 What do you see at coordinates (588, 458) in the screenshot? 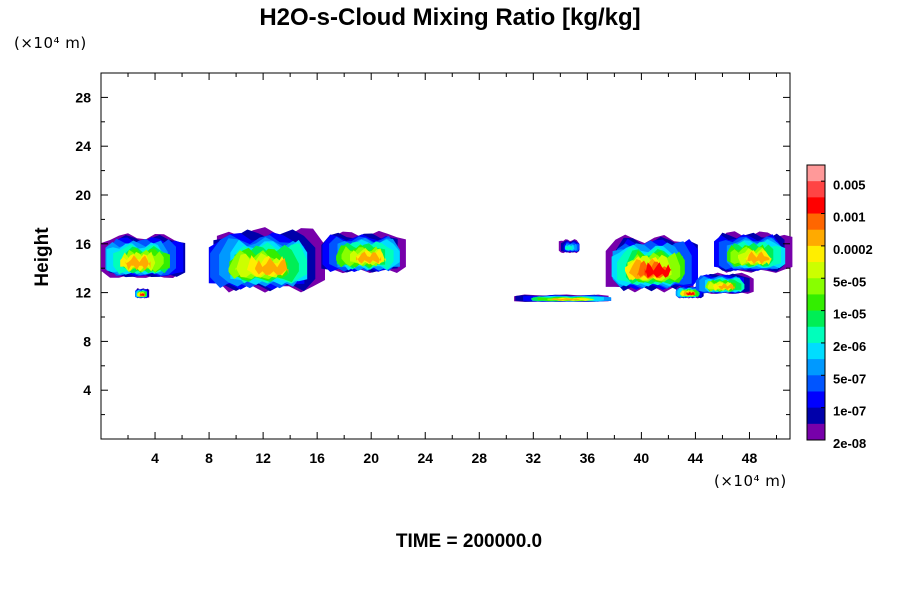
I see `x-tick-label: 36` at bounding box center [588, 458].